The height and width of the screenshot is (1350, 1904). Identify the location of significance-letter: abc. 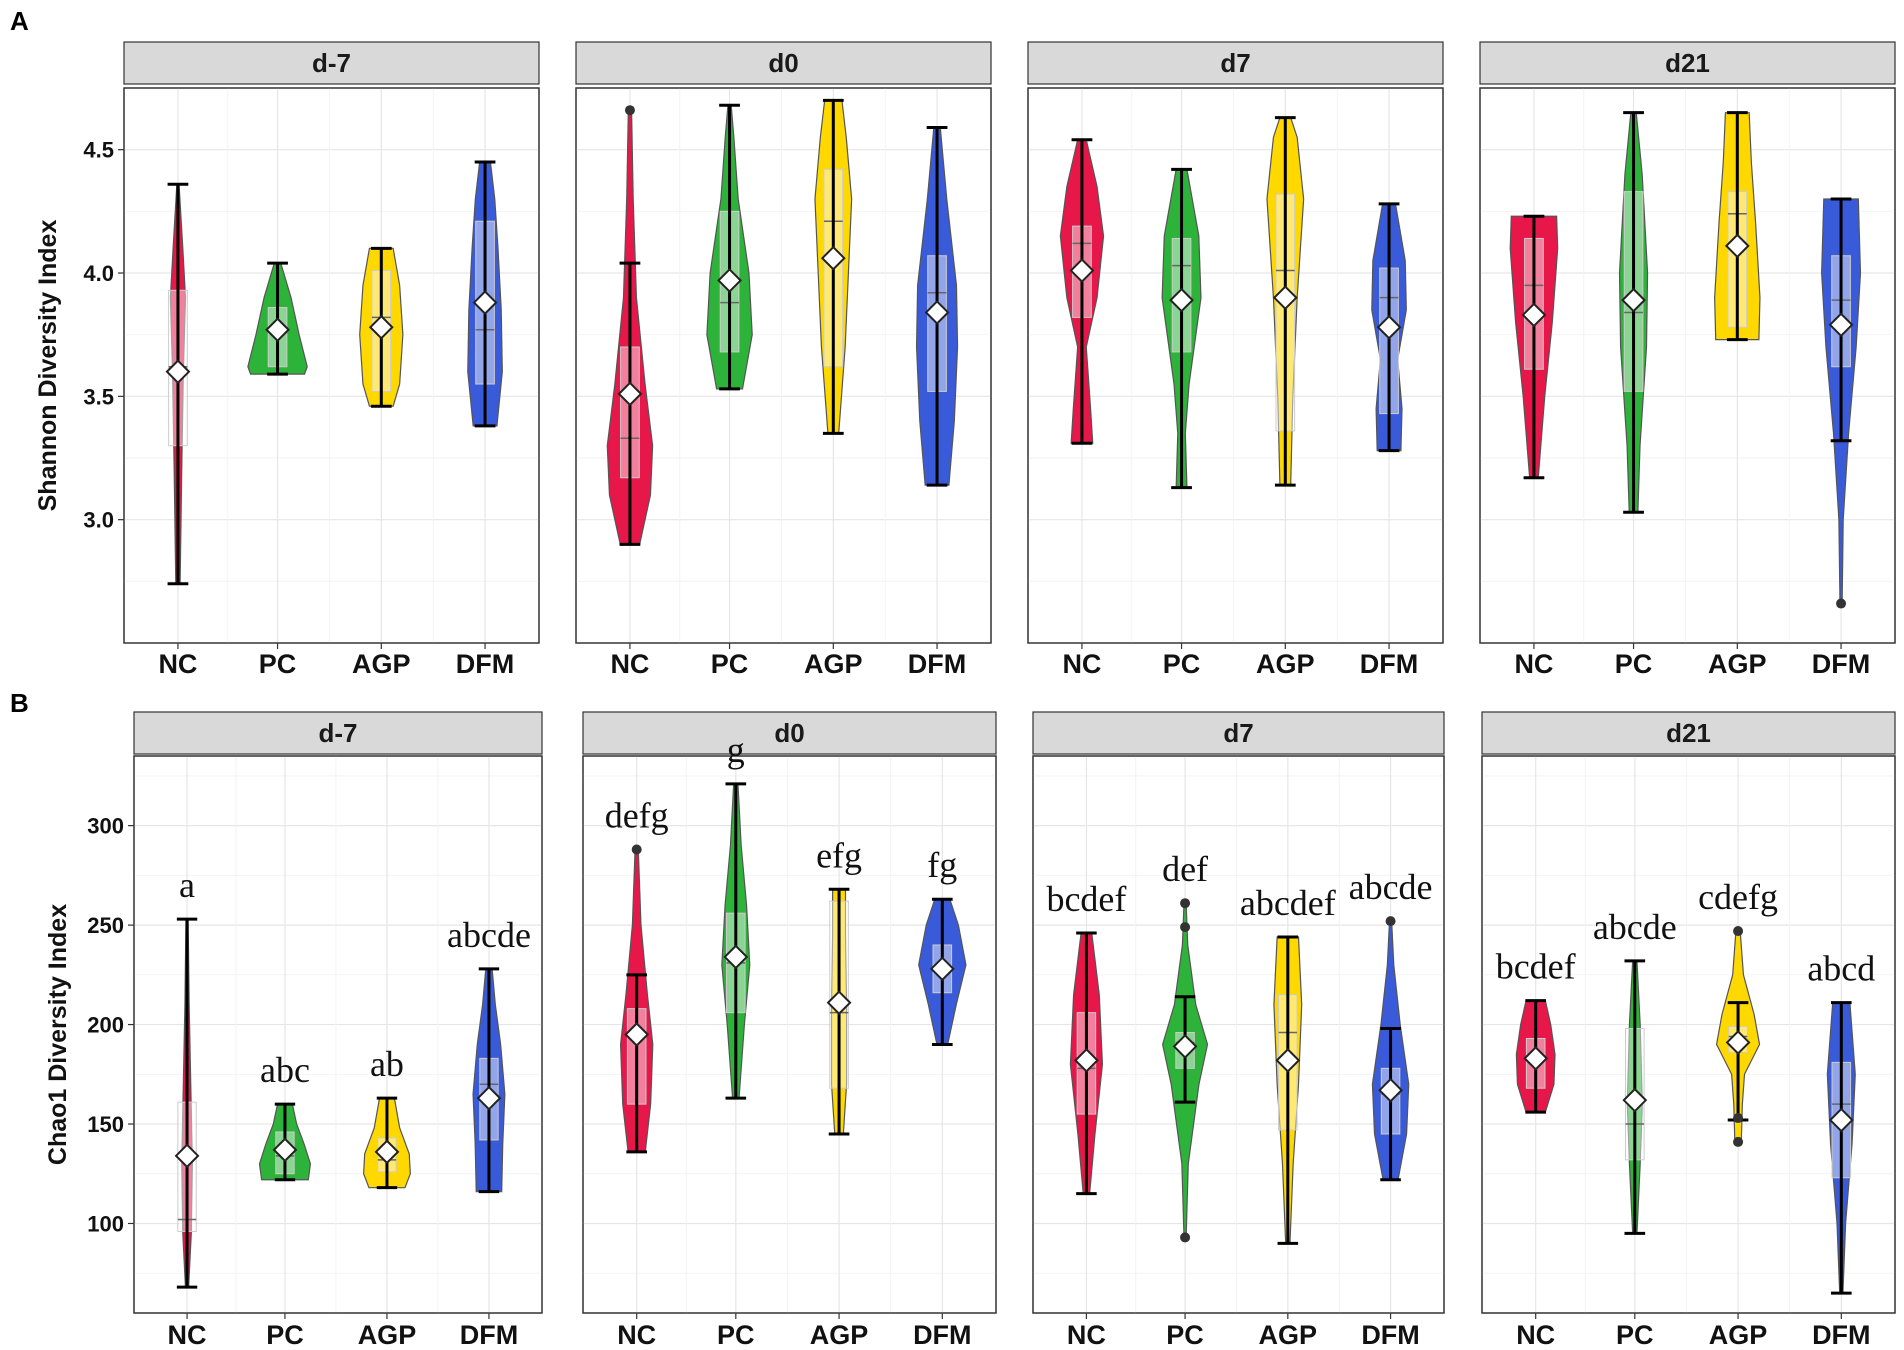
(285, 1070).